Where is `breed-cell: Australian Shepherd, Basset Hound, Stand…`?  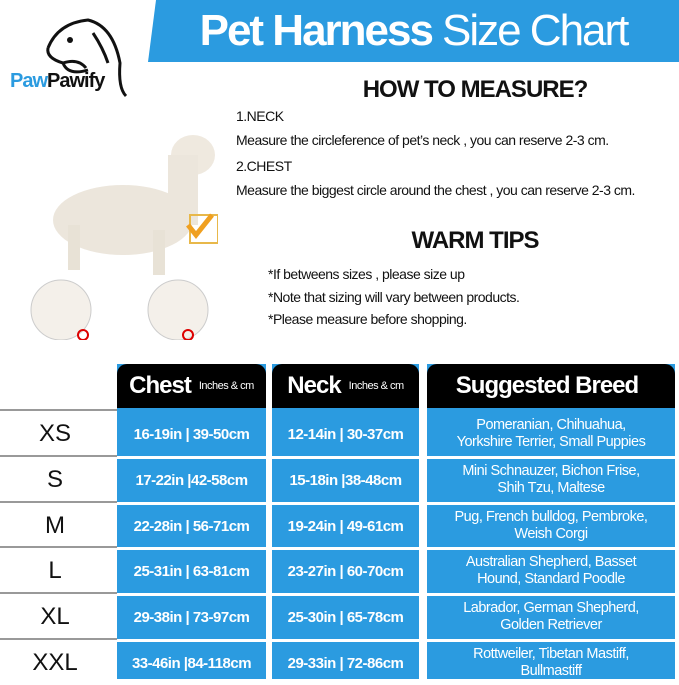 breed-cell: Australian Shepherd, Basset Hound, Stand… is located at coordinates (551, 571).